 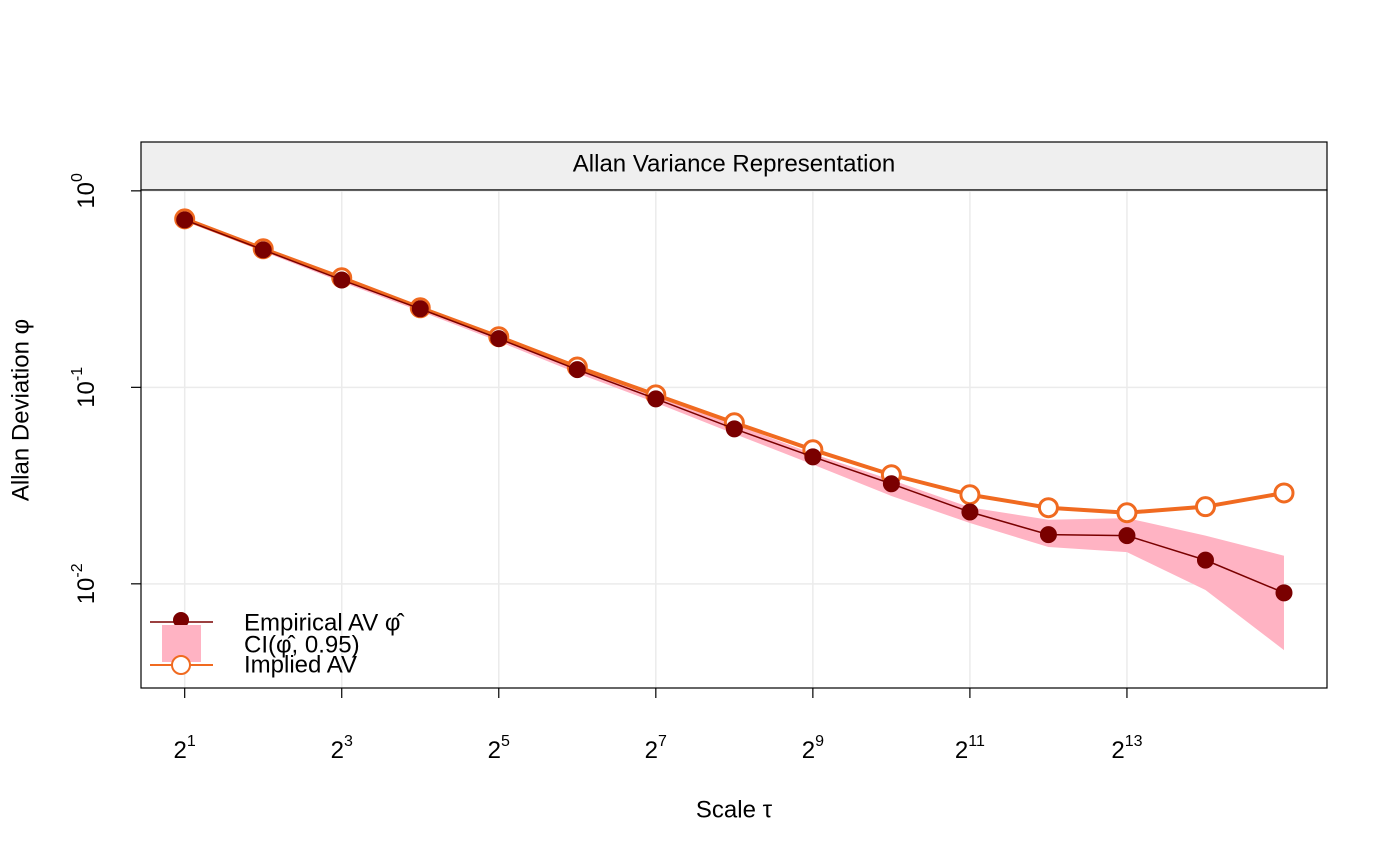 I want to click on y-tick-label-exp: -1, so click(x=77, y=374).